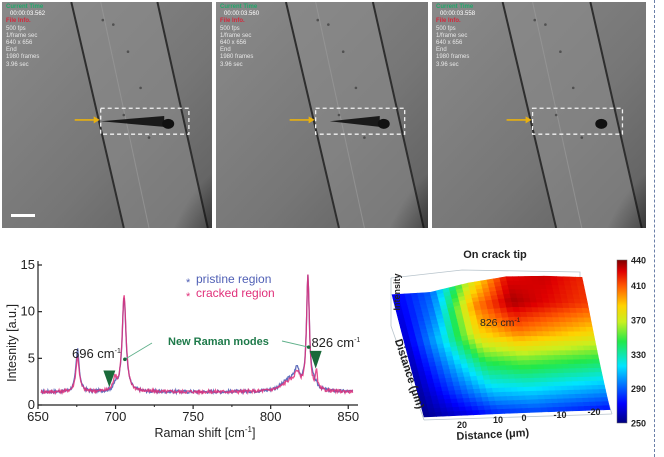  Describe the element at coordinates (31, 404) in the screenshot. I see `y-tick-label: 0` at that location.